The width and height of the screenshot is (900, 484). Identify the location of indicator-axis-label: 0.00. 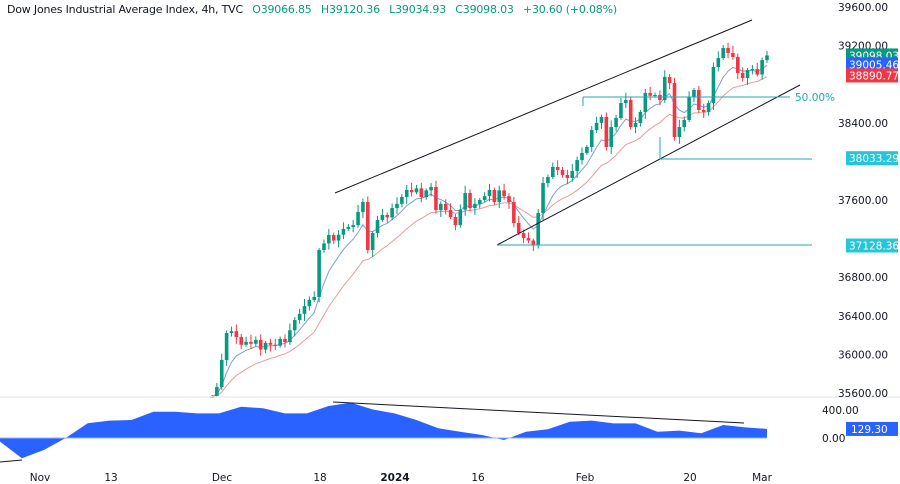
(833, 439).